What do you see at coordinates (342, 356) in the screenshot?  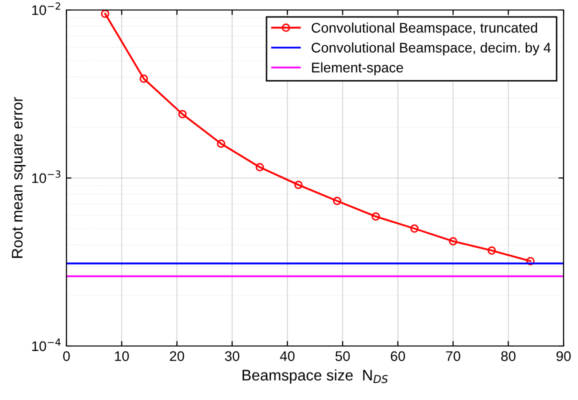 I see `x-tick-label: 50` at bounding box center [342, 356].